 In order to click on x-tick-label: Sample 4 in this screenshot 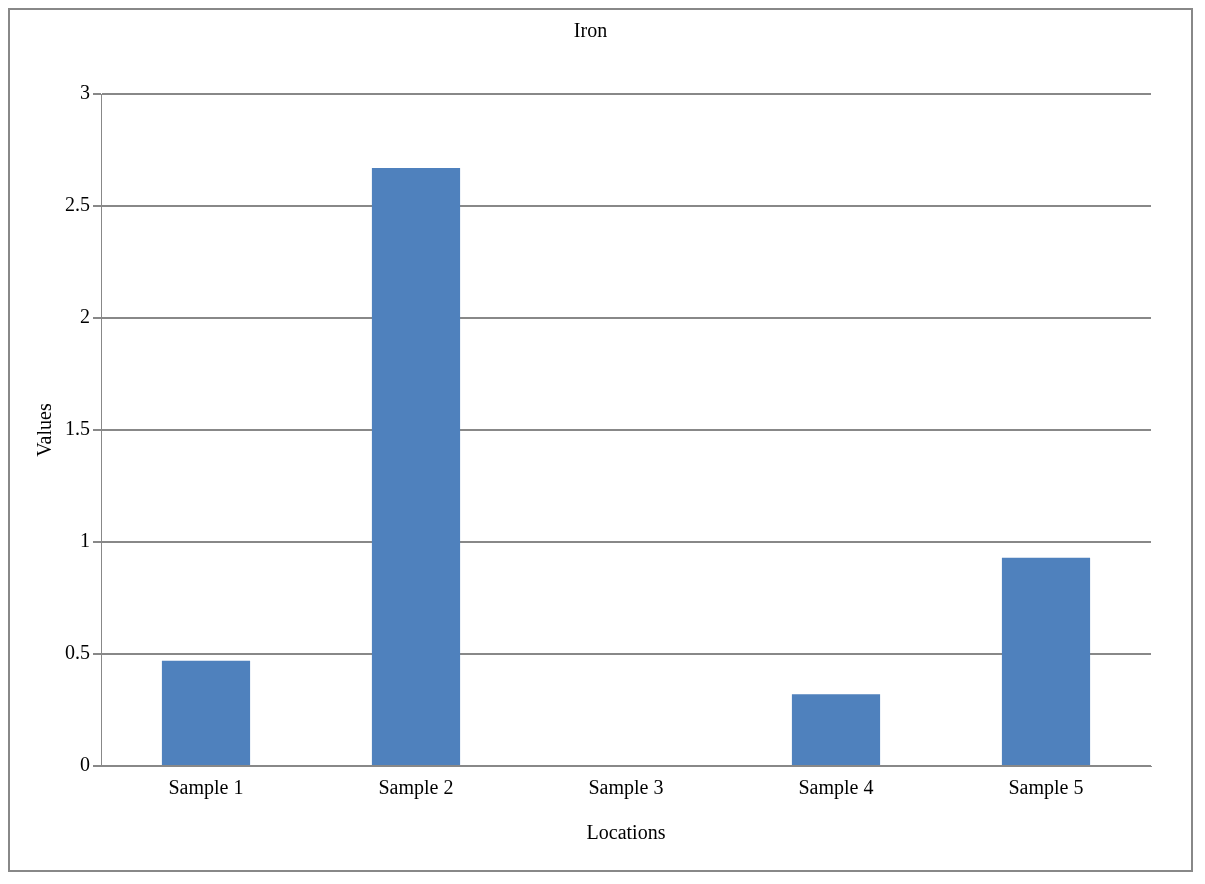, I will do `click(836, 788)`.